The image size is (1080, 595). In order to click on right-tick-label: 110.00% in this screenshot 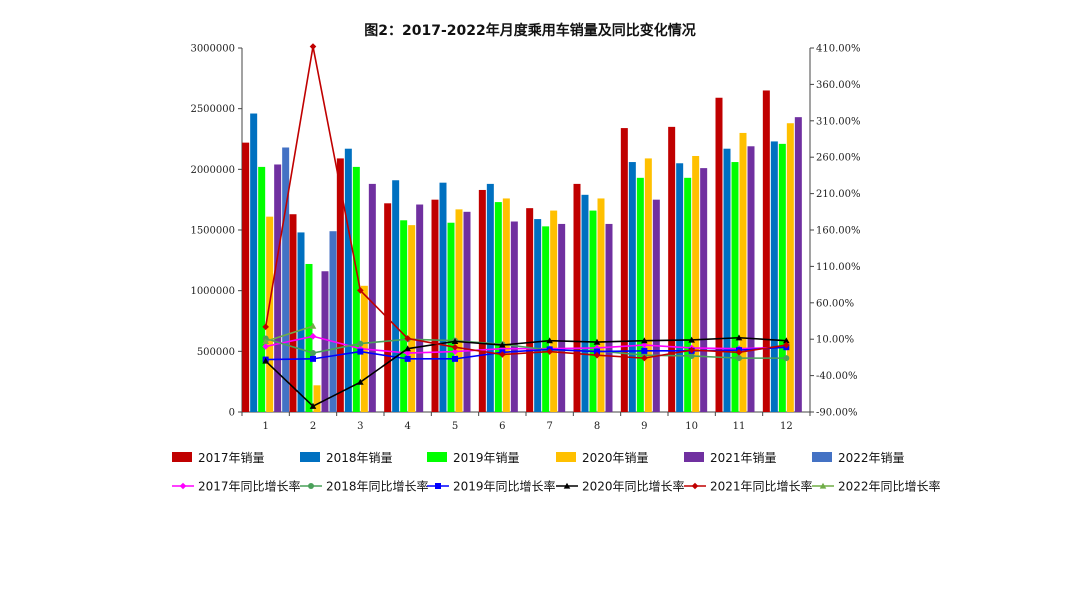, I will do `click(838, 267)`.